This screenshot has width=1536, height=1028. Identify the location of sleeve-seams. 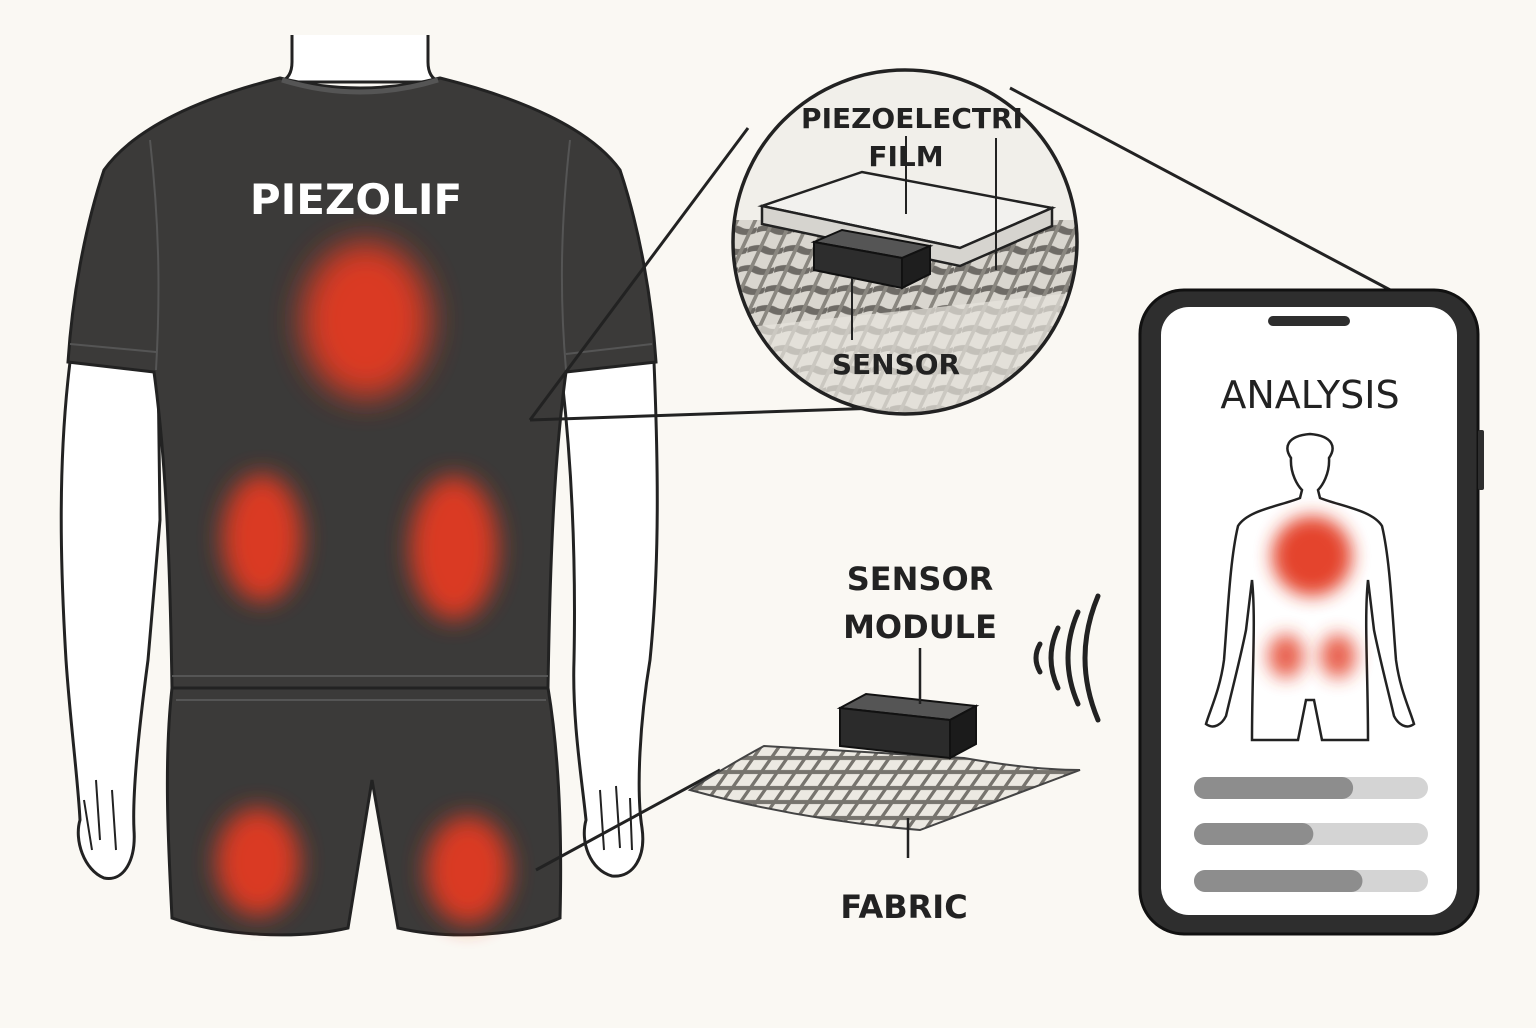
(361, 255).